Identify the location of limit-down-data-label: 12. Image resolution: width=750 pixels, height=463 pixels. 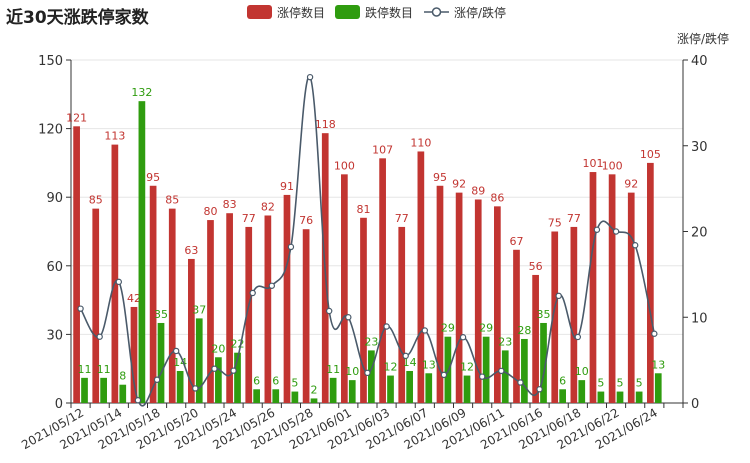
(391, 367).